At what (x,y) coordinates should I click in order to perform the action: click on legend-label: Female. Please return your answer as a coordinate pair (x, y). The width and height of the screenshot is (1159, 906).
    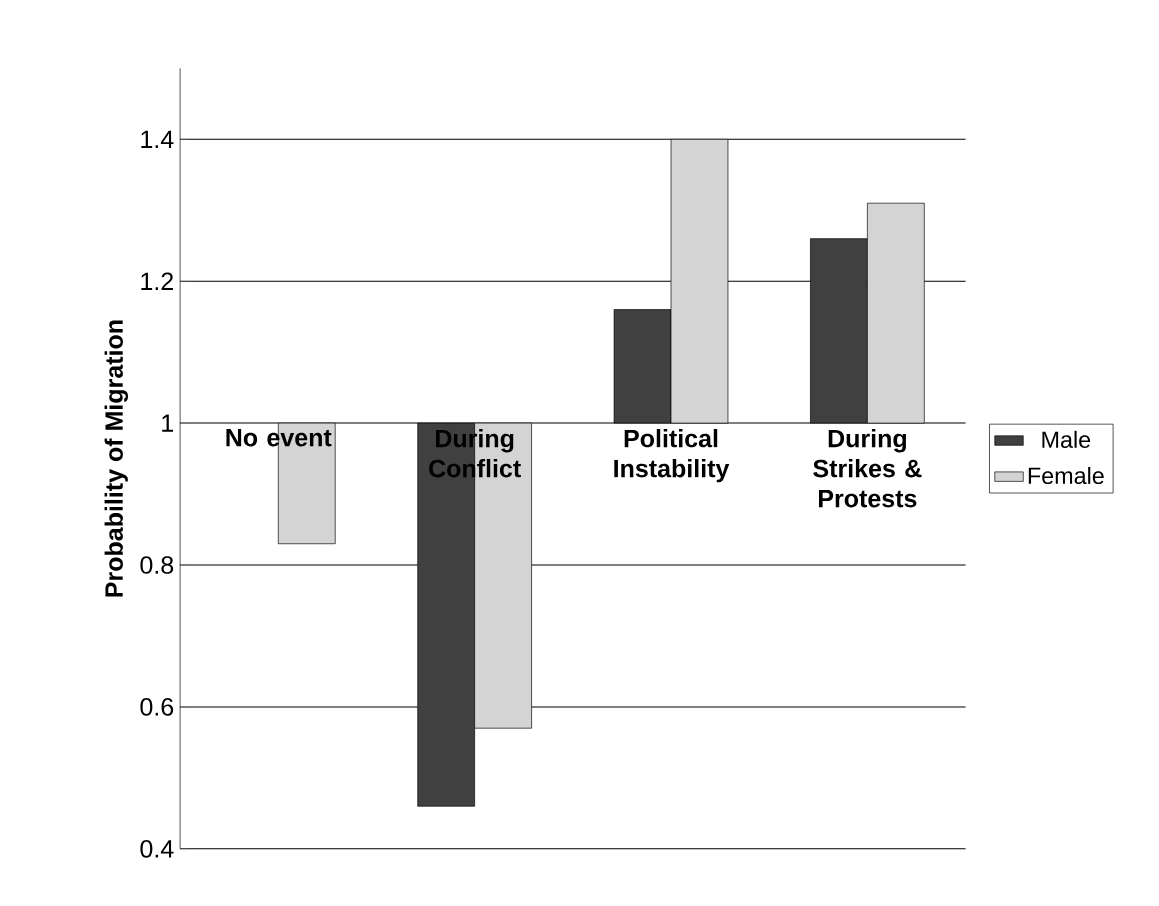
    Looking at the image, I should click on (1066, 476).